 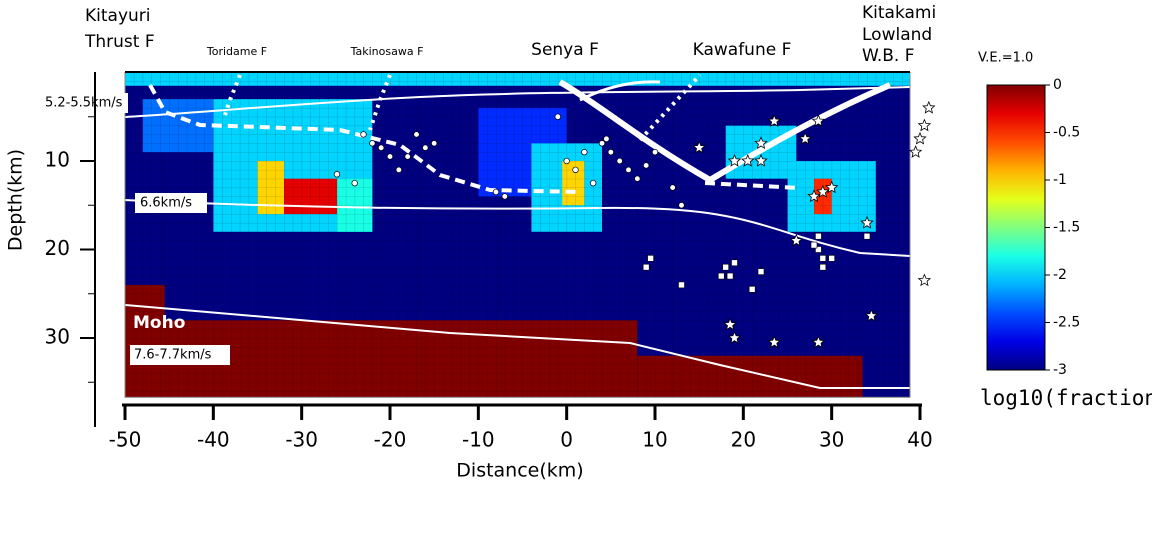 I want to click on colorbar-tick-label: -0.5, so click(x=1066, y=133).